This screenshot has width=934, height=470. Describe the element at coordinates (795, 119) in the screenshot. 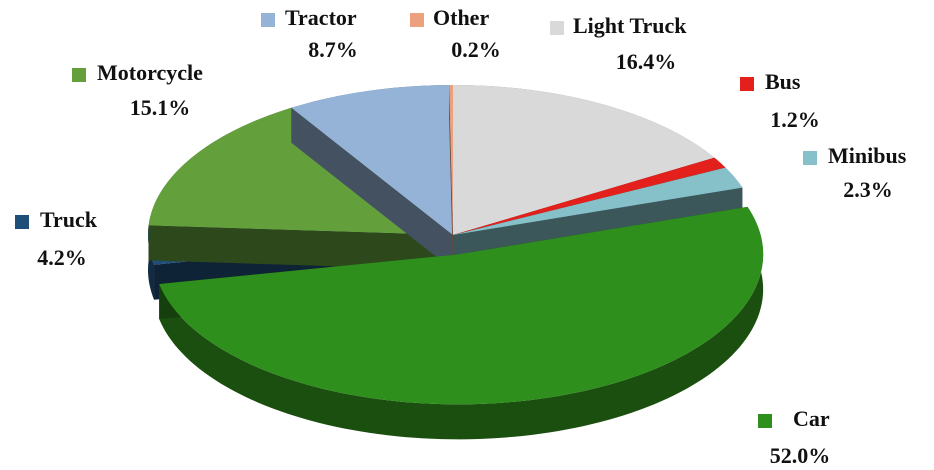

I see `value-label: 1.2%` at that location.